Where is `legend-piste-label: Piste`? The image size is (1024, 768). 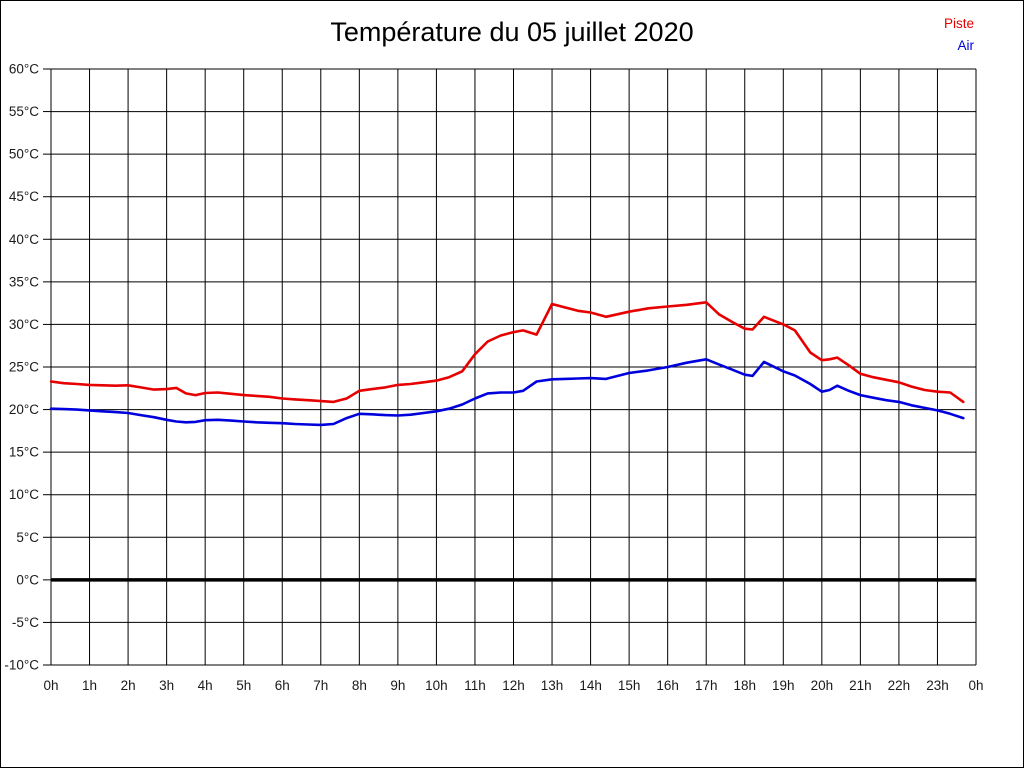
legend-piste-label: Piste is located at coordinates (958, 23).